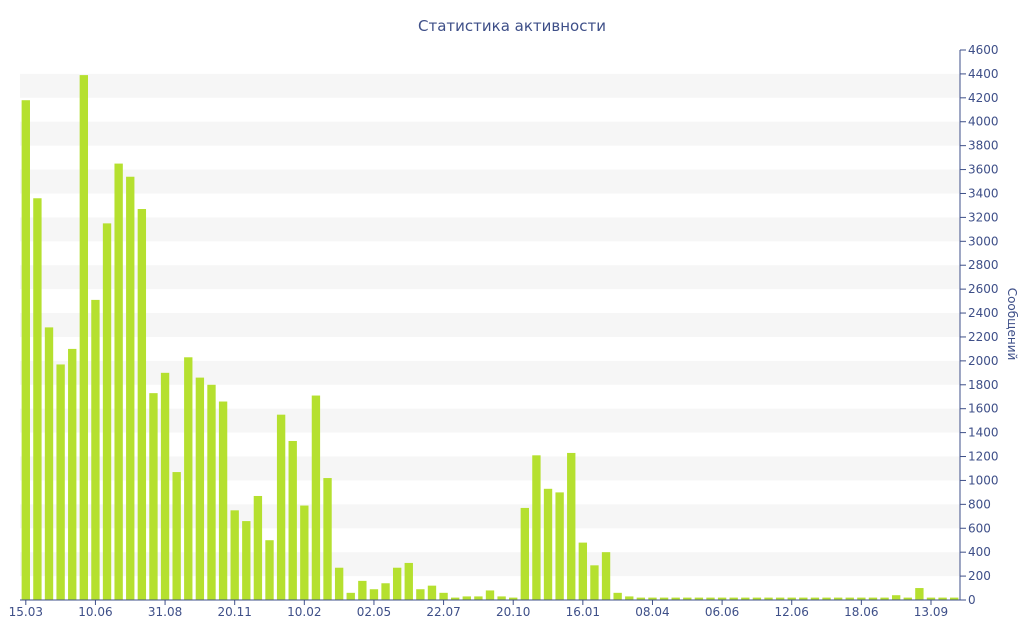 The height and width of the screenshot is (640, 1024). Describe the element at coordinates (26, 612) in the screenshot. I see `x-tick-label: 15.03` at that location.